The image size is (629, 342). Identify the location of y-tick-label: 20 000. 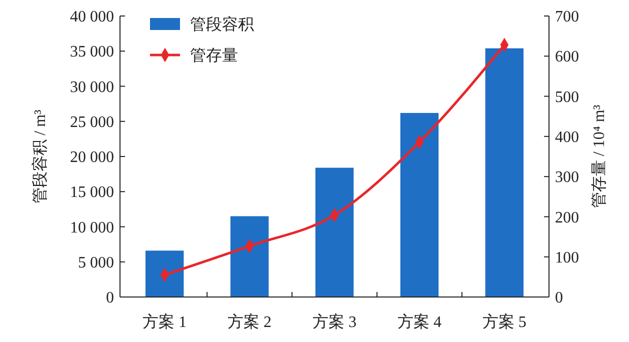
(92, 157).